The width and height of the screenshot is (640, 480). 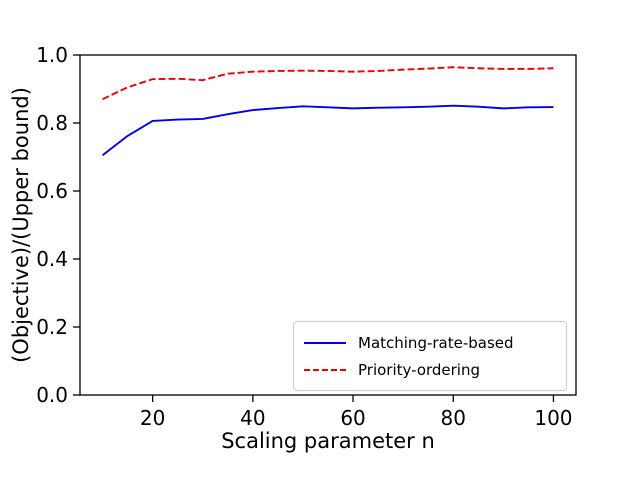 What do you see at coordinates (328, 83) in the screenshot?
I see `series-line-priority-ordering` at bounding box center [328, 83].